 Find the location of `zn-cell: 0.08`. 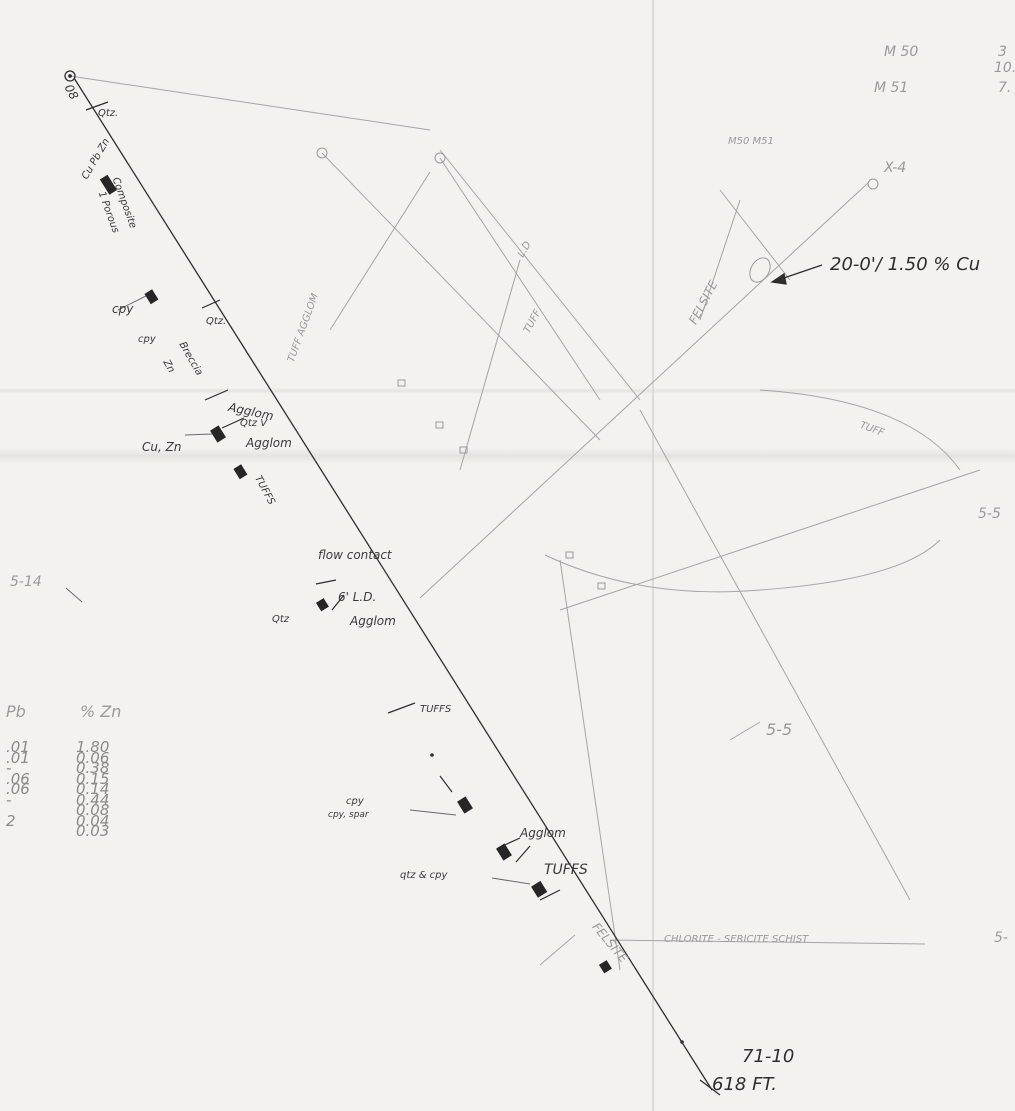

zn-cell: 0.08 is located at coordinates (93, 810).